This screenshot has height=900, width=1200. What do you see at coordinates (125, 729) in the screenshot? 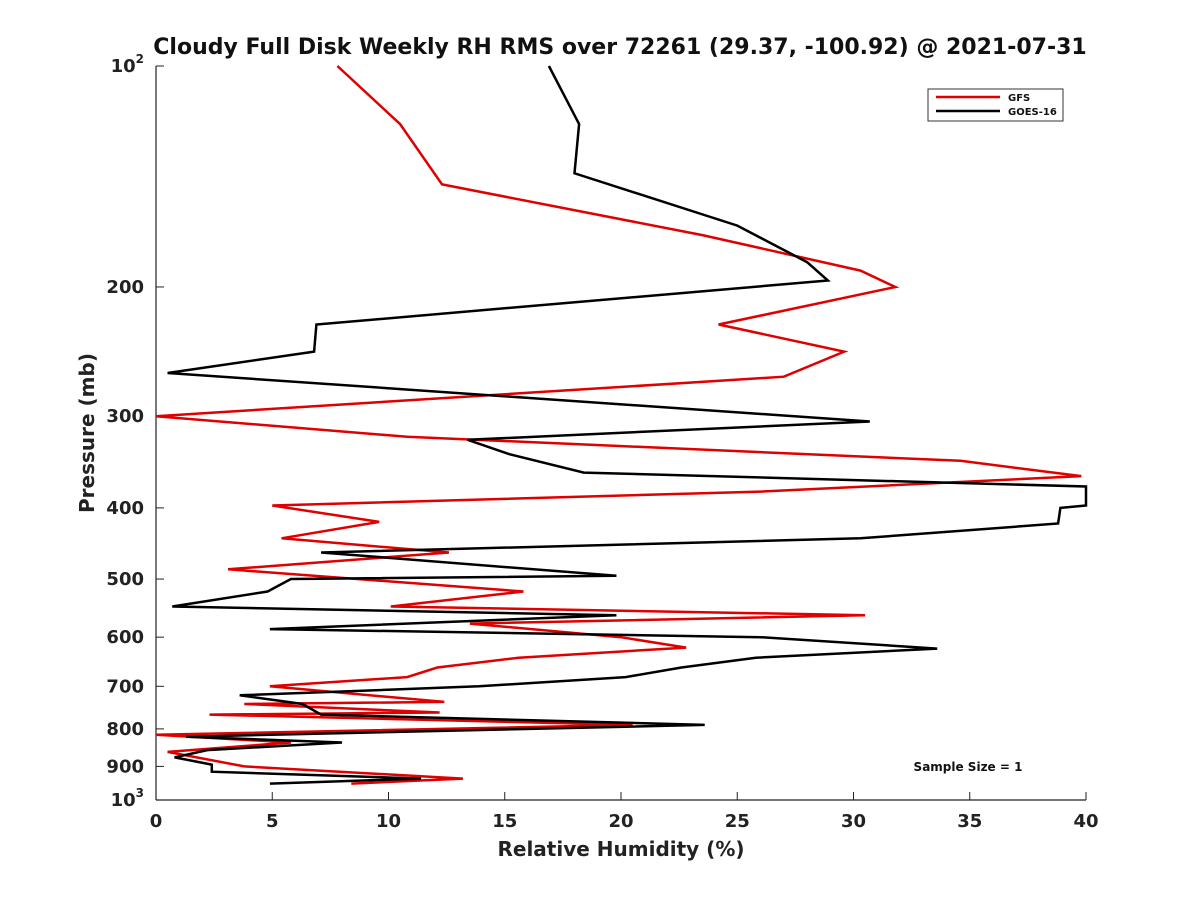
I see `y-tick-label: 800` at bounding box center [125, 729].